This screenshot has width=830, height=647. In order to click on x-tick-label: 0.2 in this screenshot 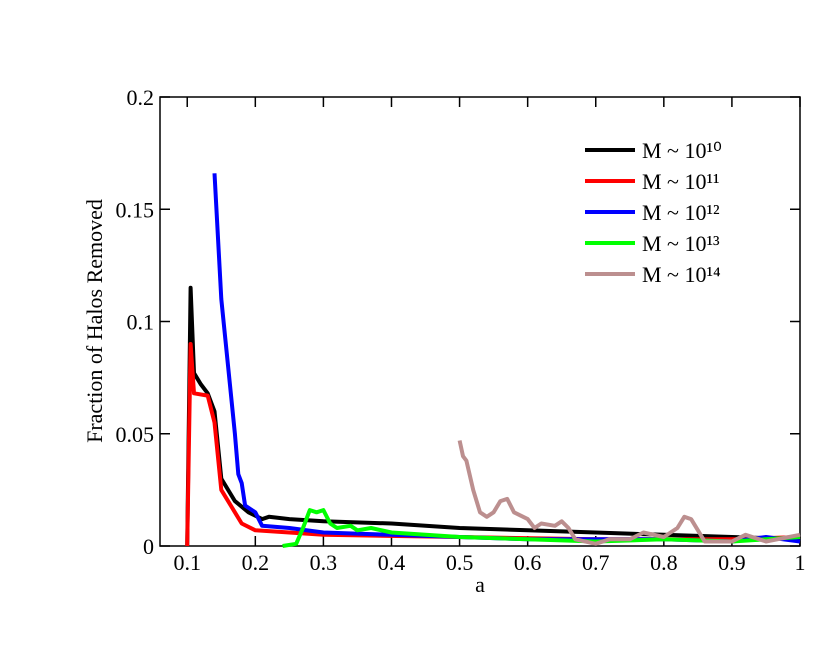, I will do `click(256, 562)`.